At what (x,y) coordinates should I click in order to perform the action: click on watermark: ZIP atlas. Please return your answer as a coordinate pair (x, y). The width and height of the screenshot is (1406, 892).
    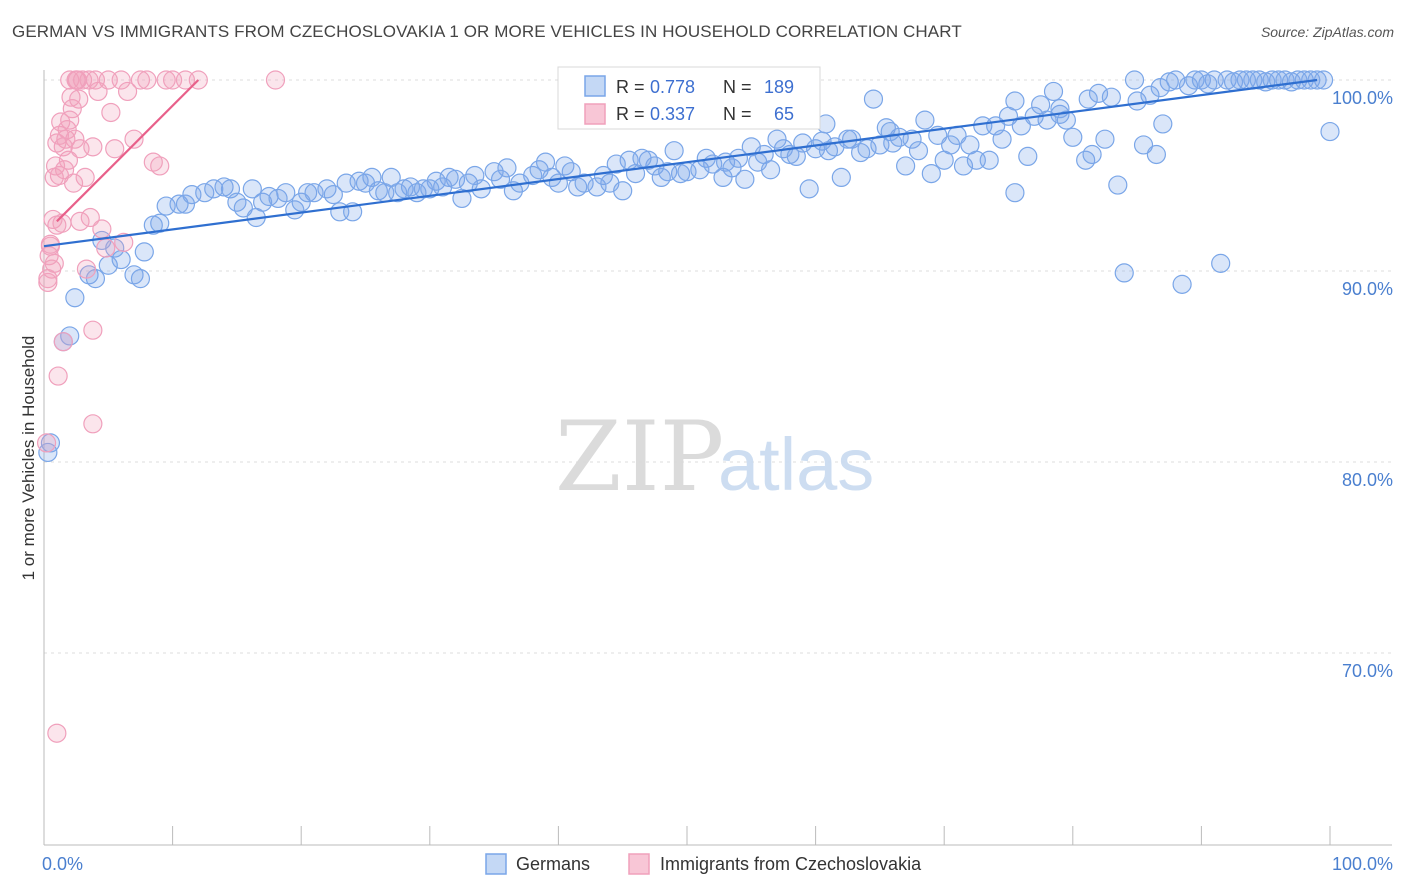
    Looking at the image, I should click on (714, 457).